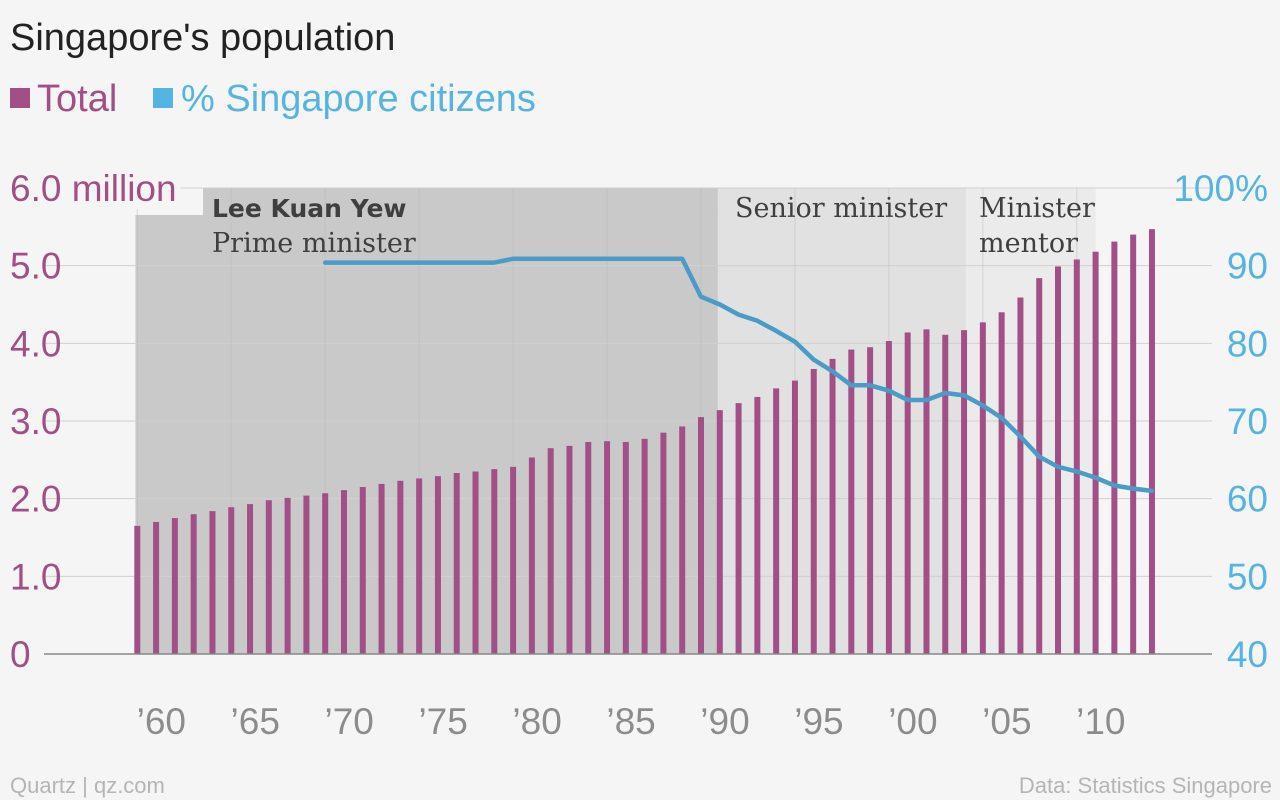 This screenshot has height=800, width=1280. I want to click on bar-1963, so click(193, 584).